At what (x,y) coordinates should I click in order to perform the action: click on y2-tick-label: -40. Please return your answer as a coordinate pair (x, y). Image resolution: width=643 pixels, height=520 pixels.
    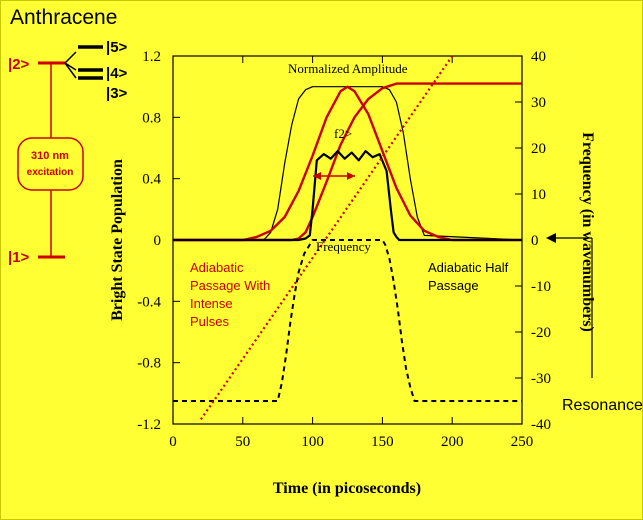
    Looking at the image, I should click on (541, 425).